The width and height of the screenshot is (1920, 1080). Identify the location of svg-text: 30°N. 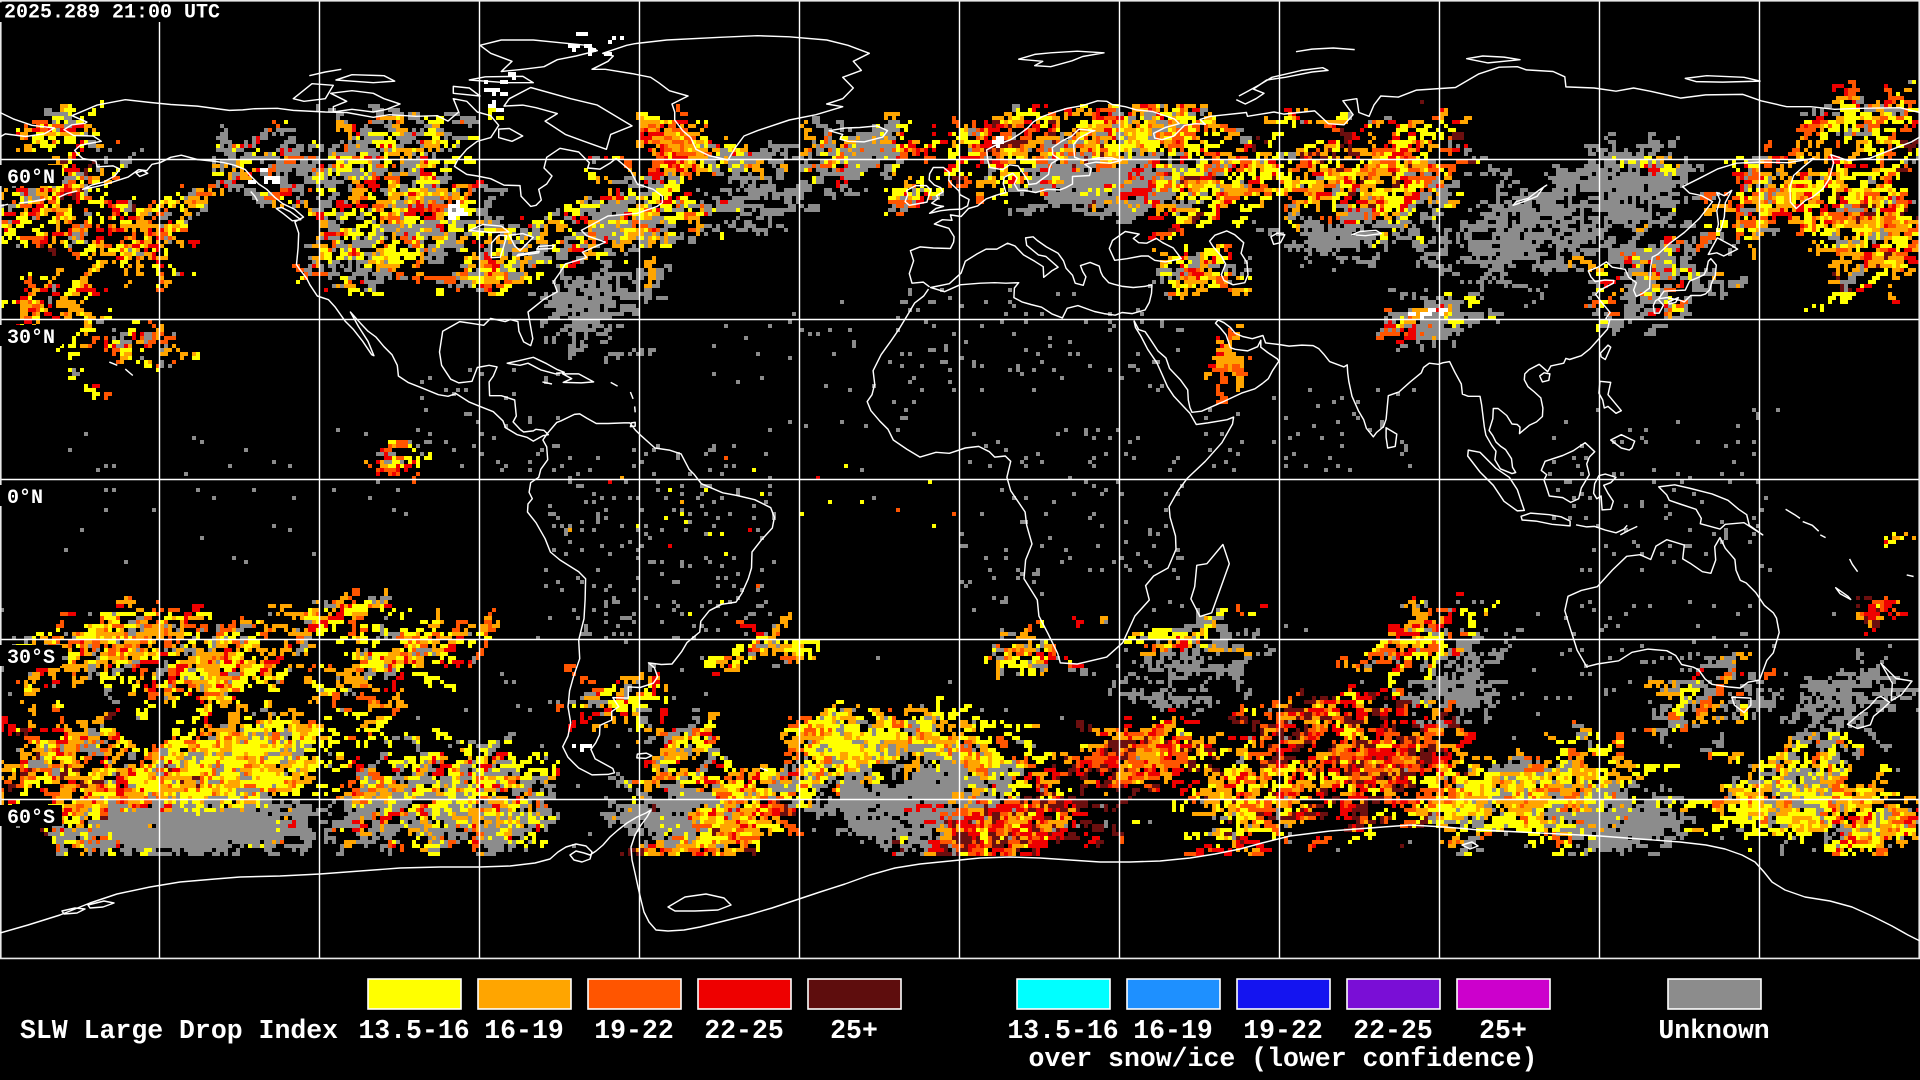
(31, 338).